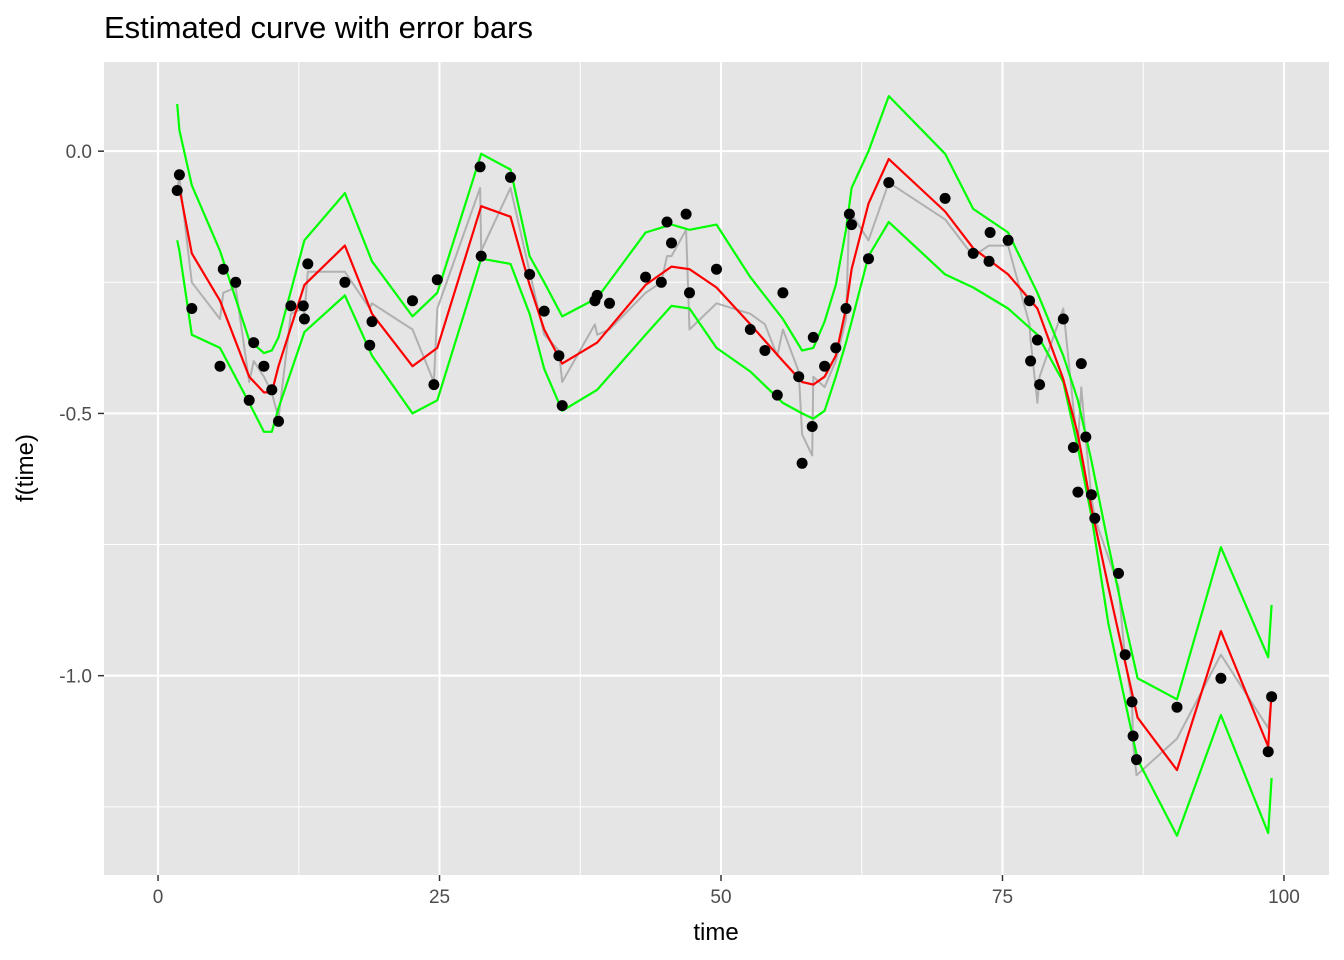 Image resolution: width=1344 pixels, height=960 pixels. Describe the element at coordinates (79, 152) in the screenshot. I see `y-tick-label: 0.0` at that location.